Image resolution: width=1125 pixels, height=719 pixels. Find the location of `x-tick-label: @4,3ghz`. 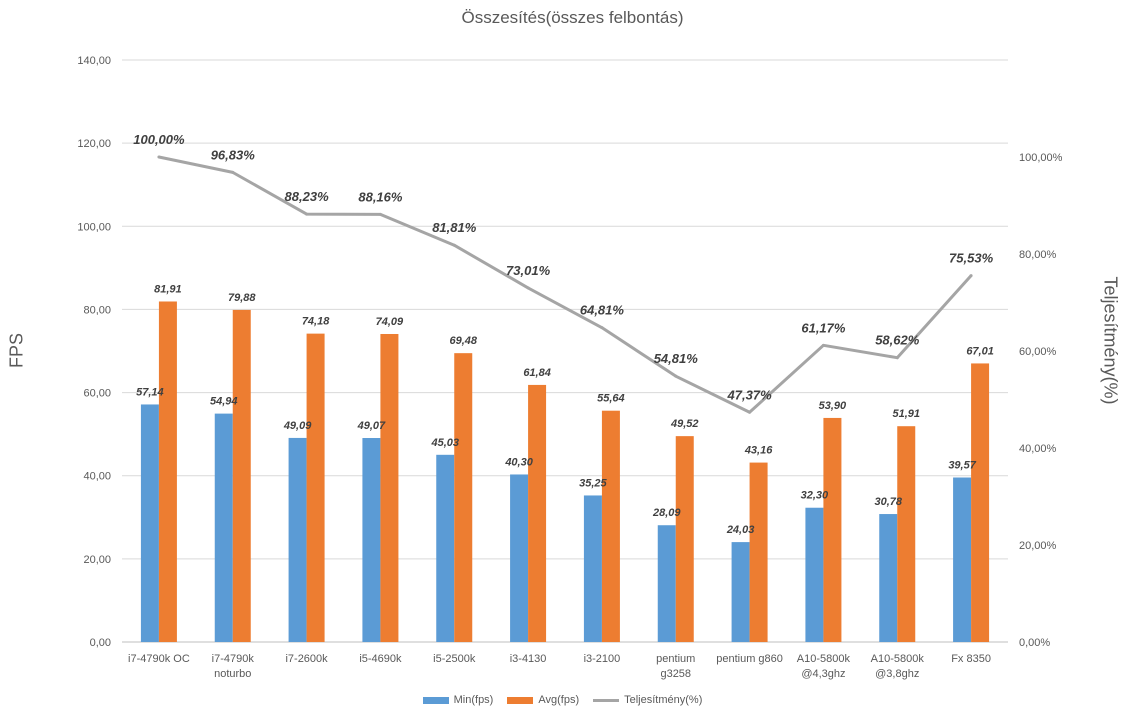

x-tick-label: @4,3ghz is located at coordinates (823, 674).